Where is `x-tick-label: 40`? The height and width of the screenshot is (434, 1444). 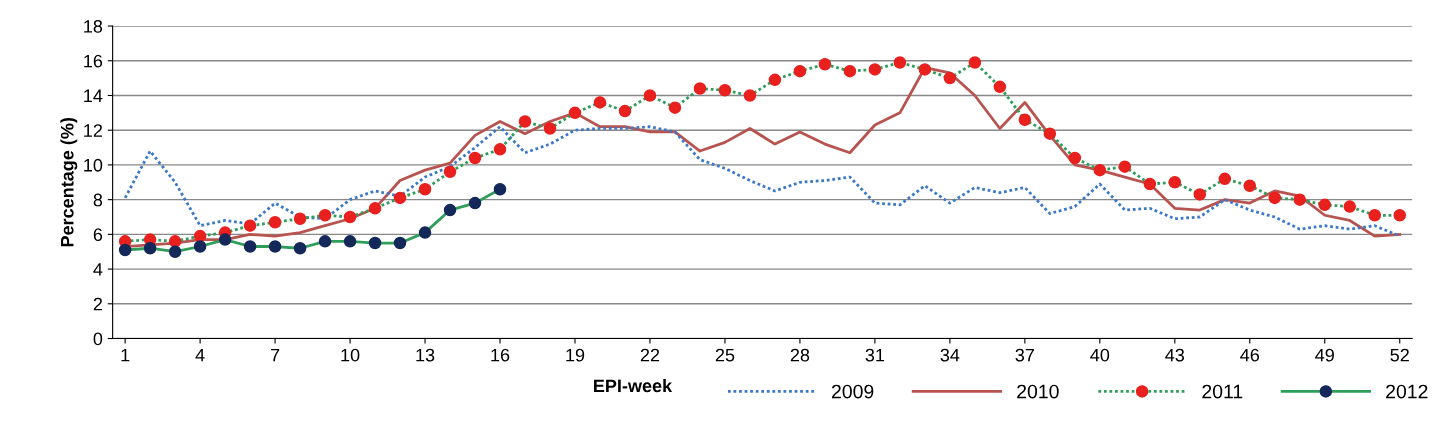
x-tick-label: 40 is located at coordinates (1100, 355).